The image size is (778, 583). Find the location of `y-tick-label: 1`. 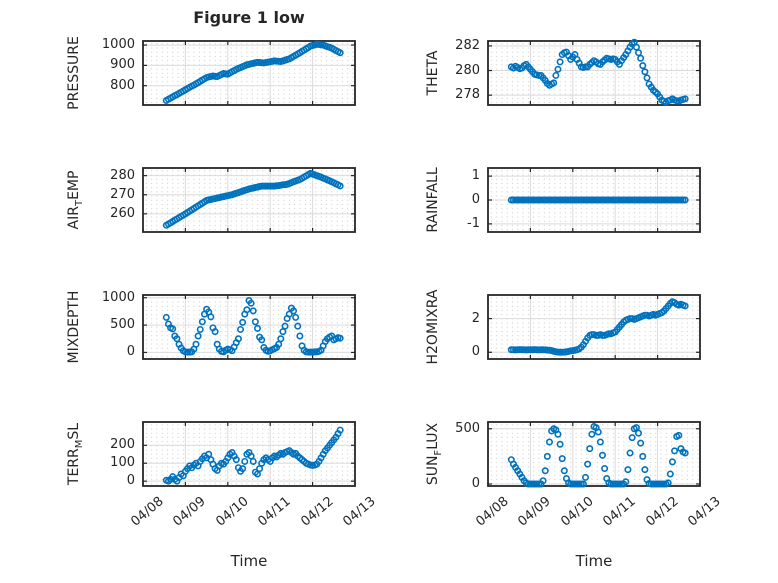

y-tick-label: 1 is located at coordinates (475, 176).